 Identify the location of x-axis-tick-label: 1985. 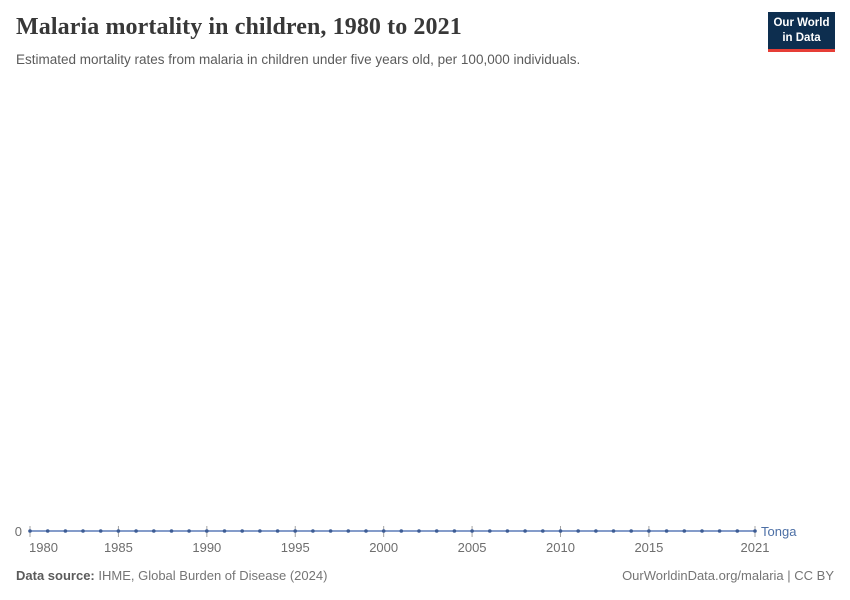
(118, 547).